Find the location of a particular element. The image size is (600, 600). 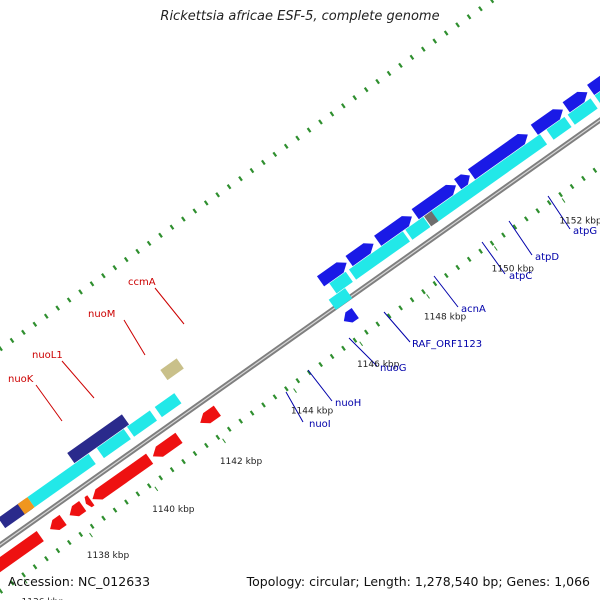

gene-label-acnA: acnA is located at coordinates (473, 309).